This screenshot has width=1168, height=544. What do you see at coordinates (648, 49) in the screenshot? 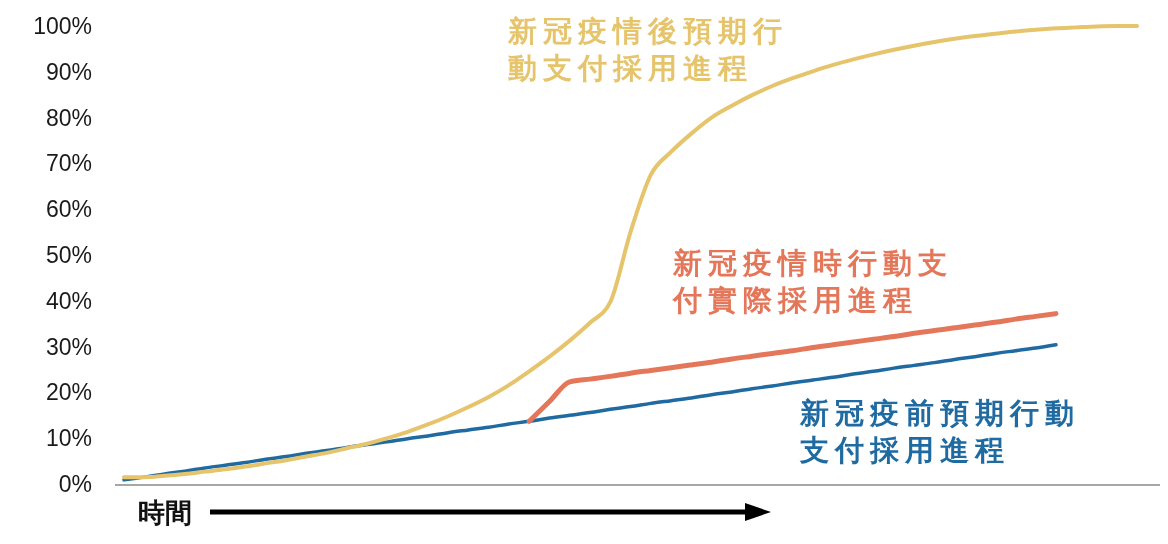
I see `series-label: 新冠疫情後預期行動支付採用進程` at bounding box center [648, 49].